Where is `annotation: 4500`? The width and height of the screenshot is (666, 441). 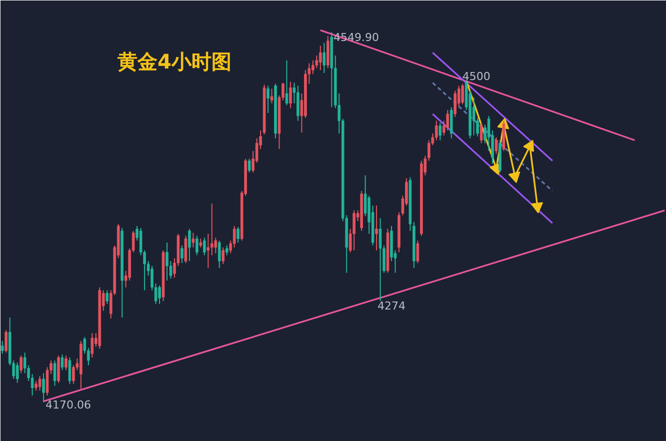 annotation: 4500 is located at coordinates (476, 76).